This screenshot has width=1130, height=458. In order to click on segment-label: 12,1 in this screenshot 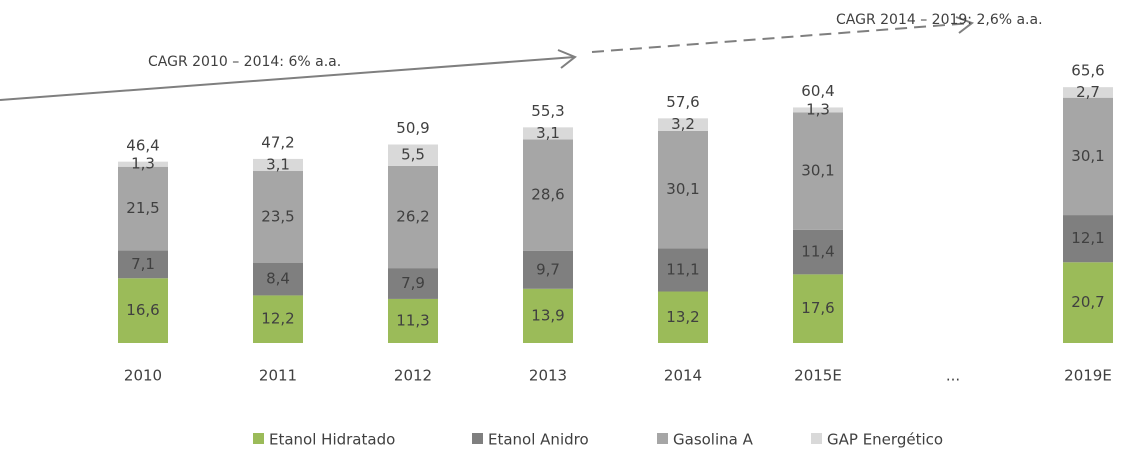, I will do `click(1087, 238)`.